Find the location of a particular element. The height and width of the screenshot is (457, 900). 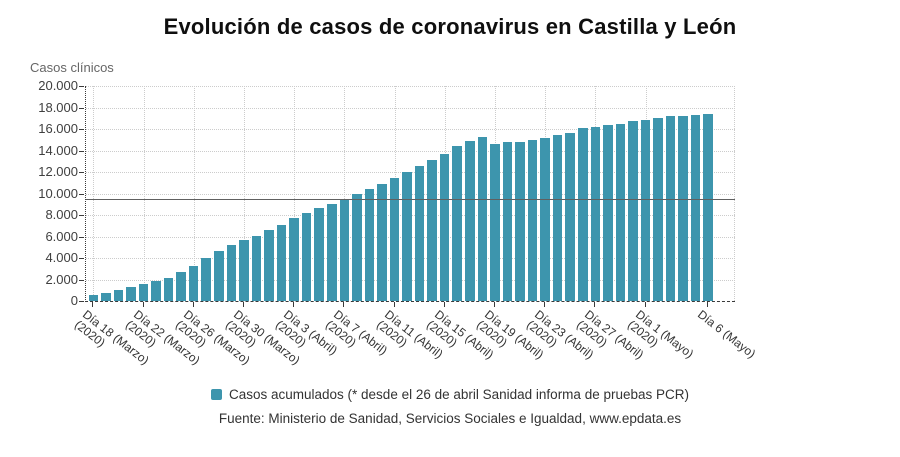

y-tick-label: 14.000 is located at coordinates (58, 150).